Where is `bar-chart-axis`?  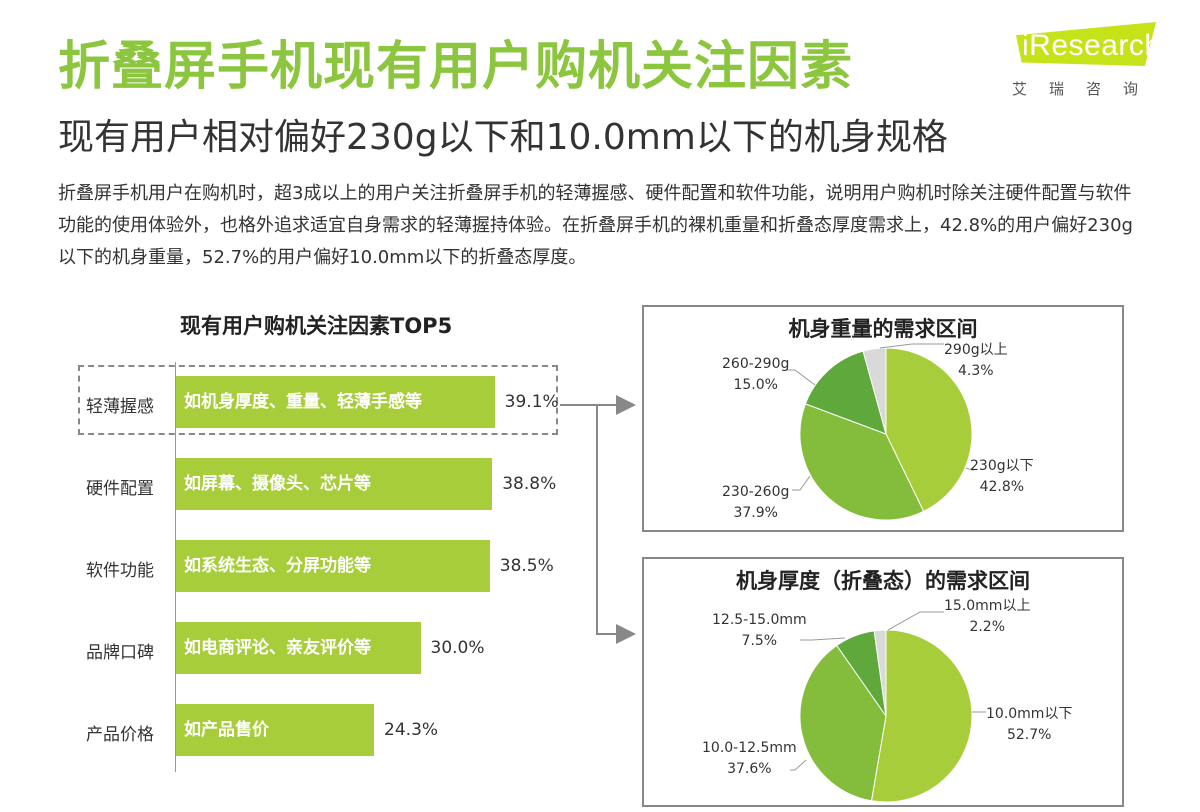
bar-chart-axis is located at coordinates (175, 567).